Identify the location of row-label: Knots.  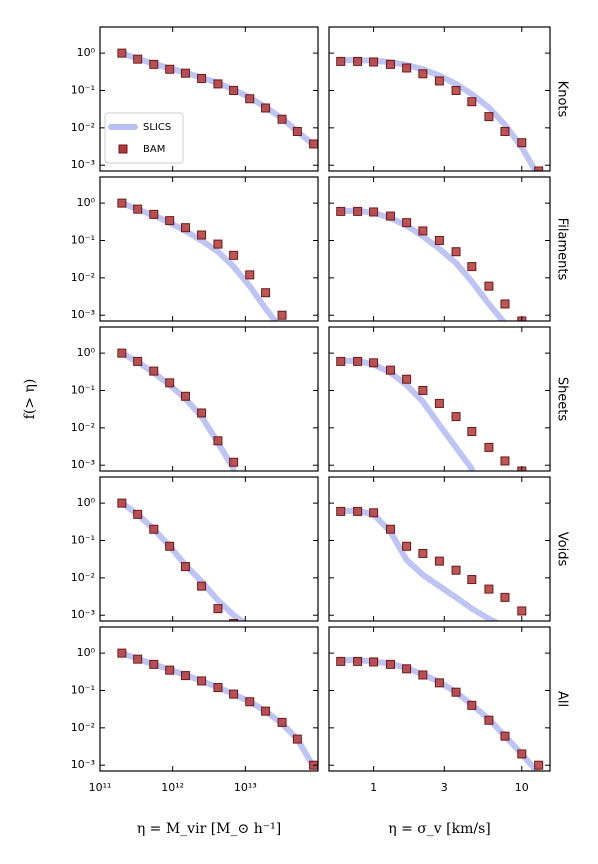
(562, 99).